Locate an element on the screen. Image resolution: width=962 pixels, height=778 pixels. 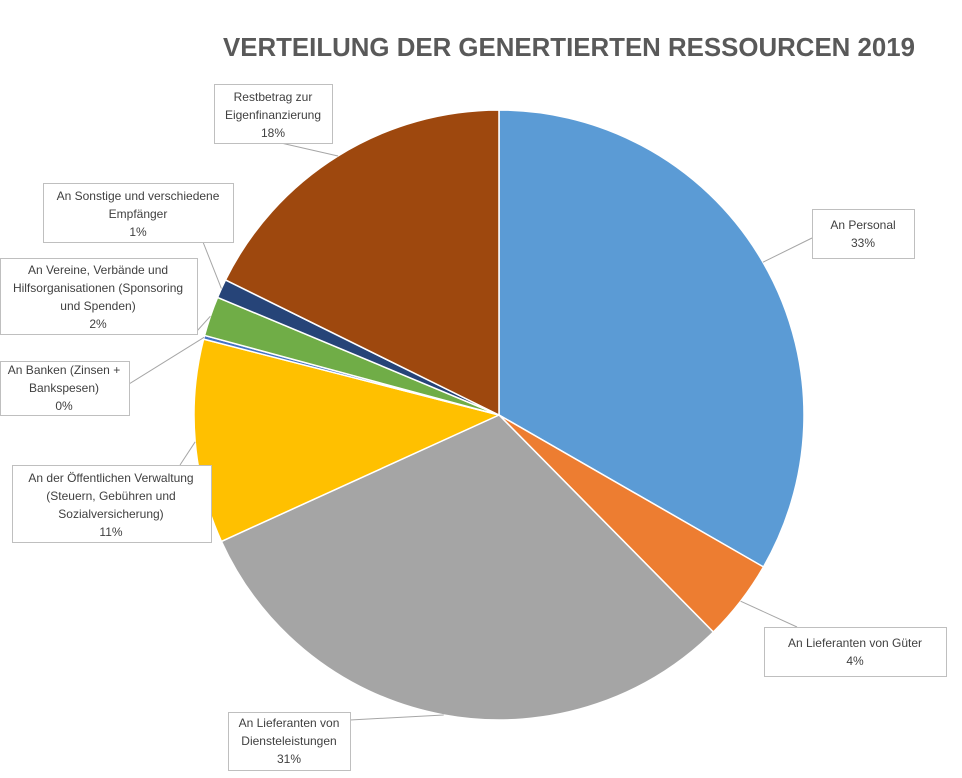
data-label: An Banken (Zinsen + Bankspesen) 0% is located at coordinates (65, 388).